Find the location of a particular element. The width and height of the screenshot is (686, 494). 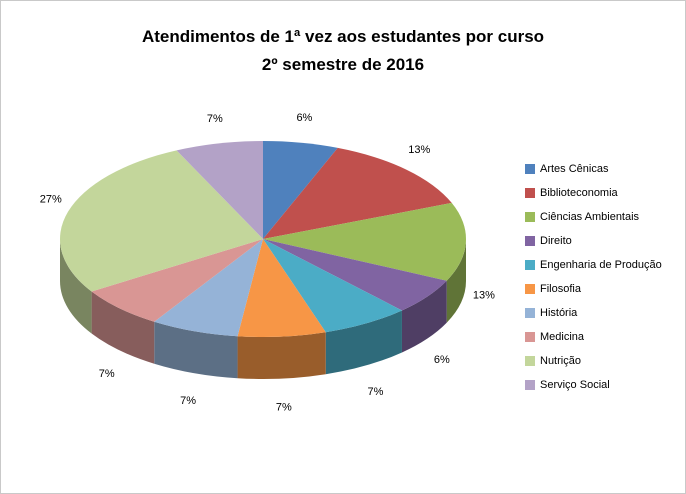

legend-label: Nutrição is located at coordinates (560, 361).